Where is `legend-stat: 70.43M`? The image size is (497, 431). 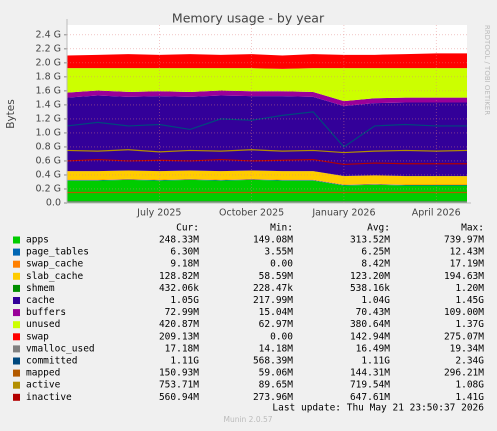 legend-stat: 70.43M is located at coordinates (373, 312).